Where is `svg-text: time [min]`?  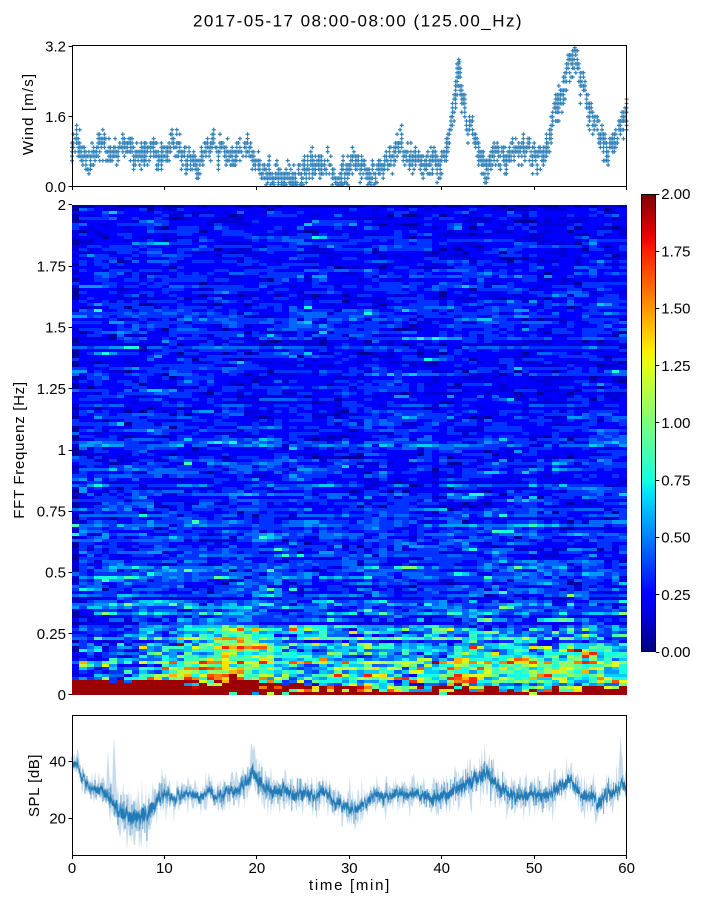 svg-text: time [min] is located at coordinates (350, 885).